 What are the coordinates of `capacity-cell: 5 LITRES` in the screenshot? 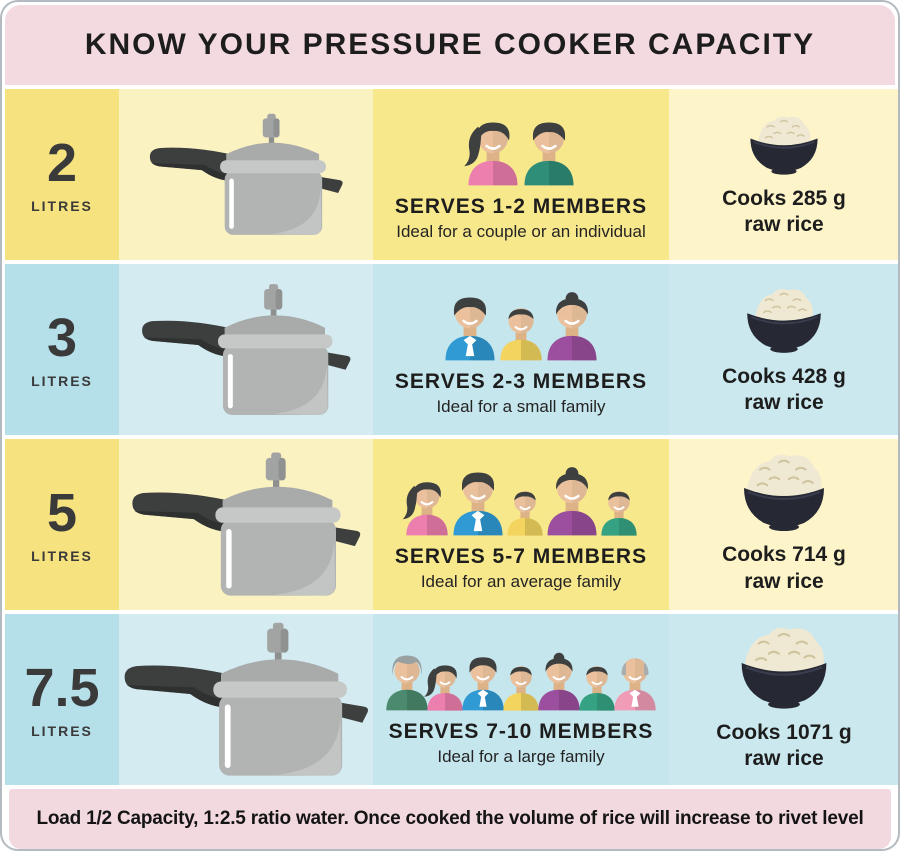 It's located at (62, 524).